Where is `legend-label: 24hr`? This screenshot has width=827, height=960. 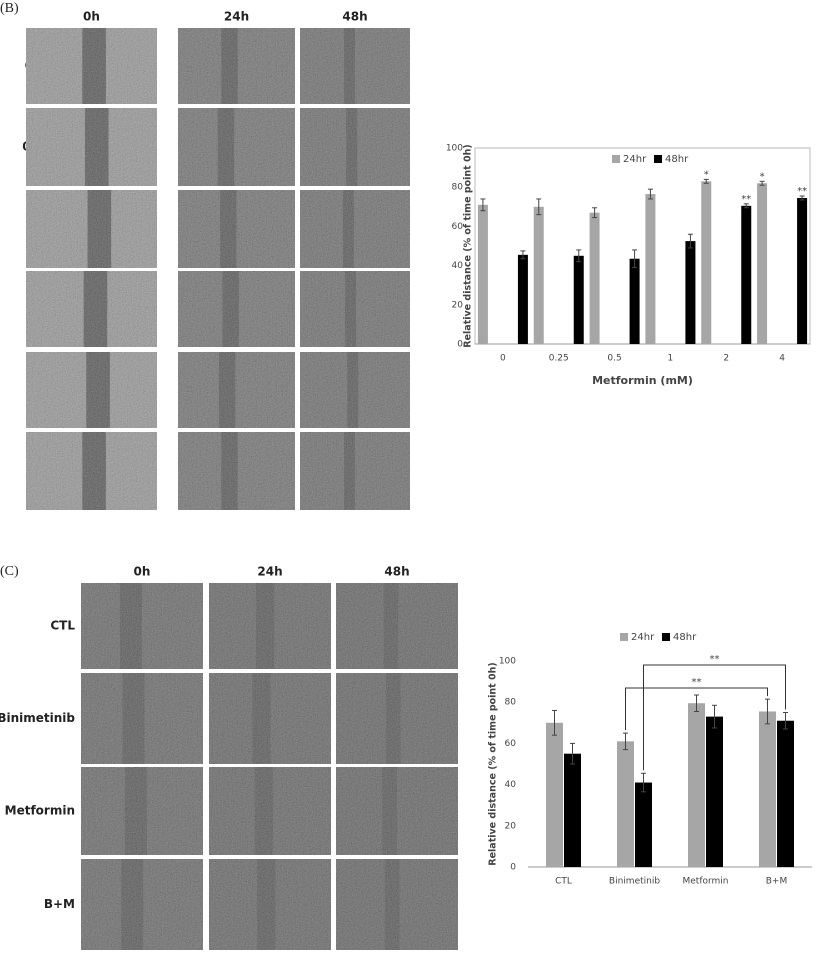 legend-label: 24hr is located at coordinates (643, 637).